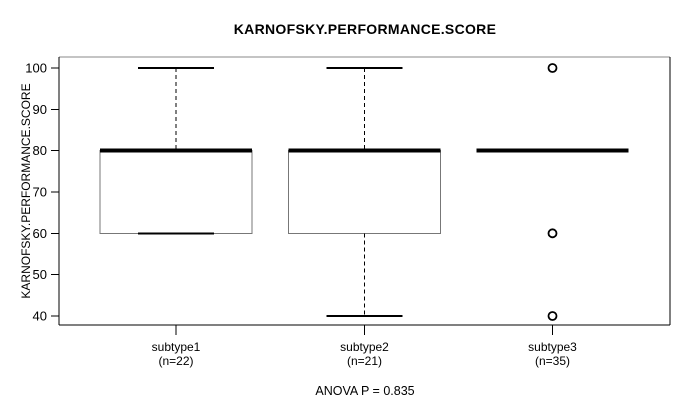  Describe the element at coordinates (552, 361) in the screenshot. I see `x-group-count-label: (n=35)` at that location.